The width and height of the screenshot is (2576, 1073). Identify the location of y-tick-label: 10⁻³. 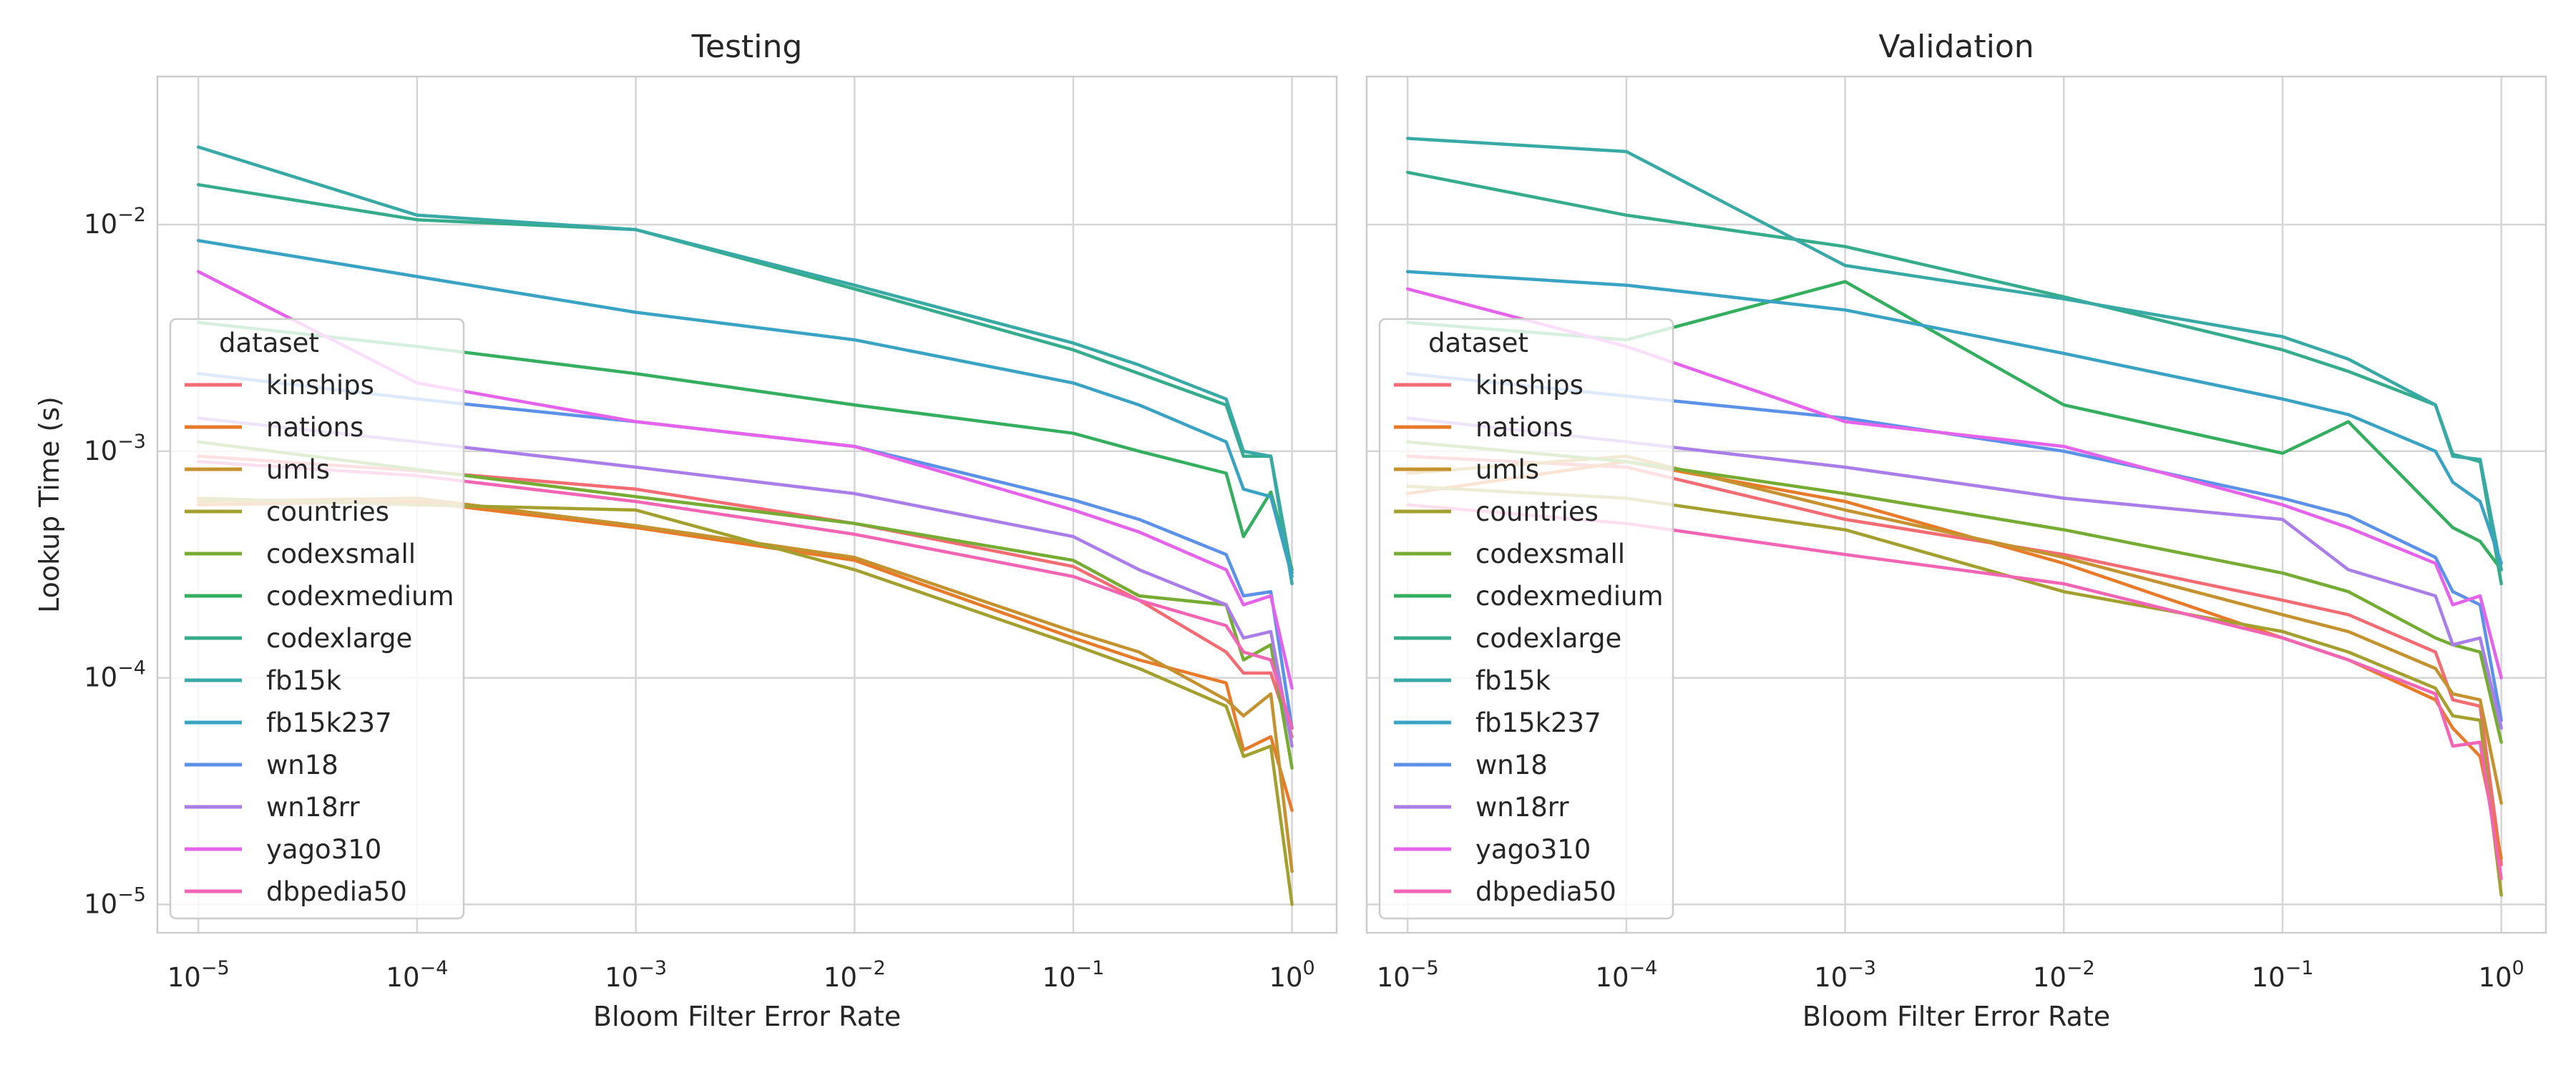
(115, 448).